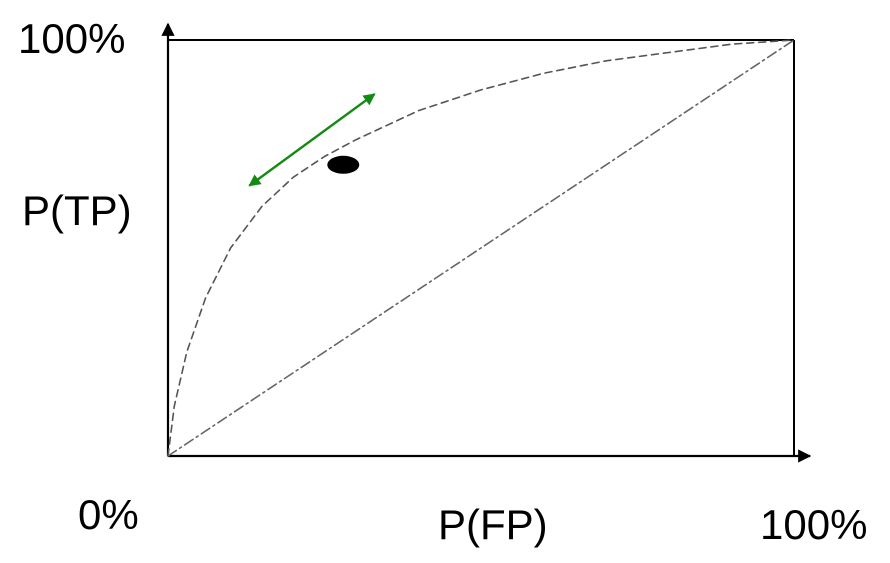 The image size is (890, 563). I want to click on annotation-layer, so click(312, 140).